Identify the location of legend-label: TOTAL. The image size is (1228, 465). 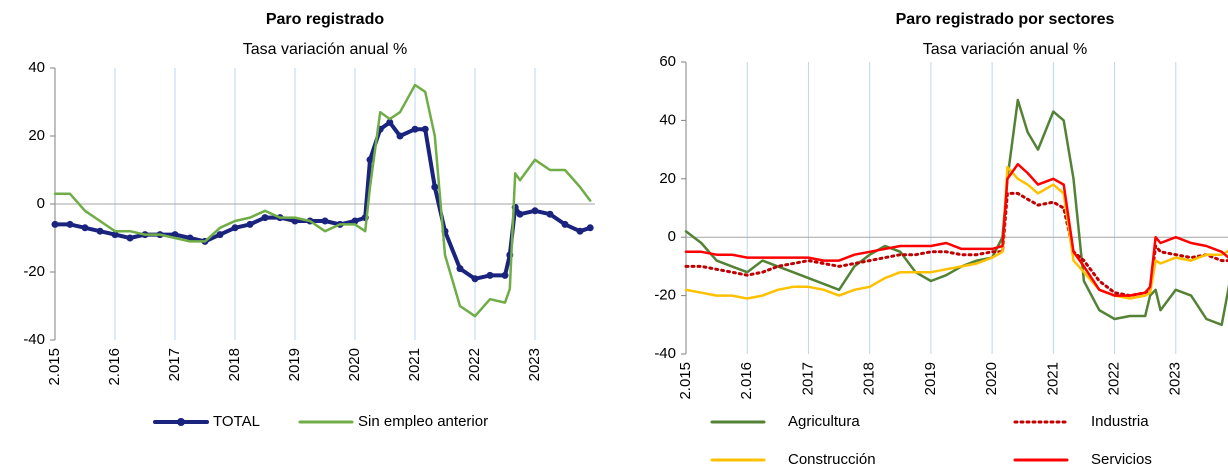
(236, 421).